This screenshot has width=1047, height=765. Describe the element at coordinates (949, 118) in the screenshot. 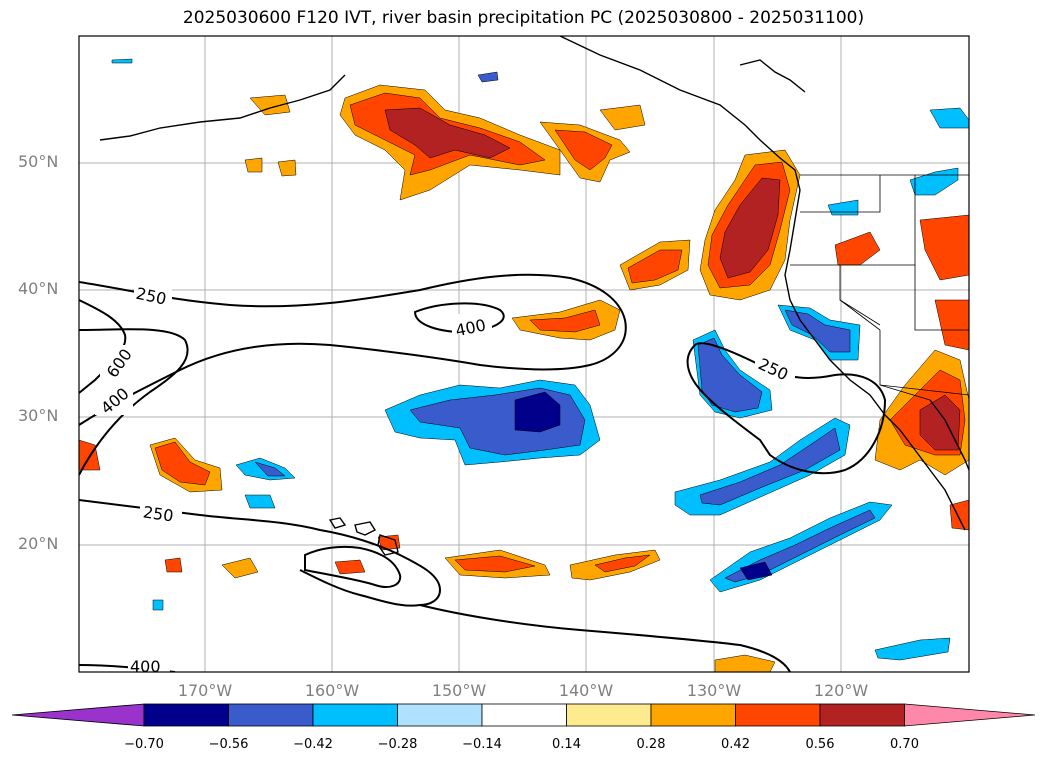

I see `nc-patch-ne` at that location.